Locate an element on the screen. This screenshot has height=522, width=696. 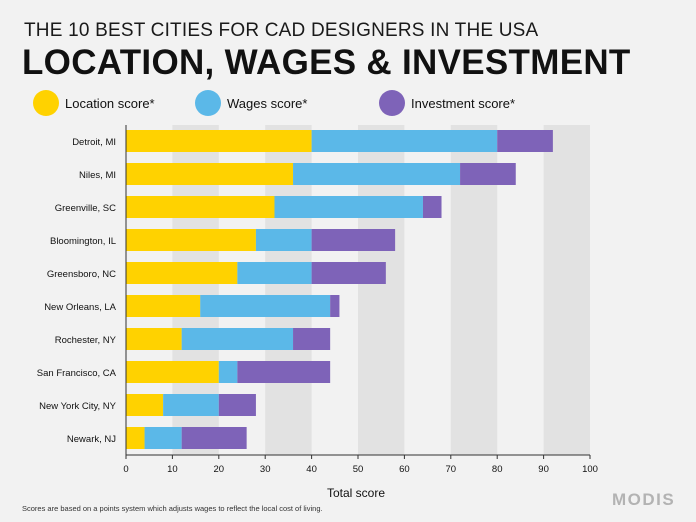
category-label: Newark, NJ is located at coordinates (91, 439).